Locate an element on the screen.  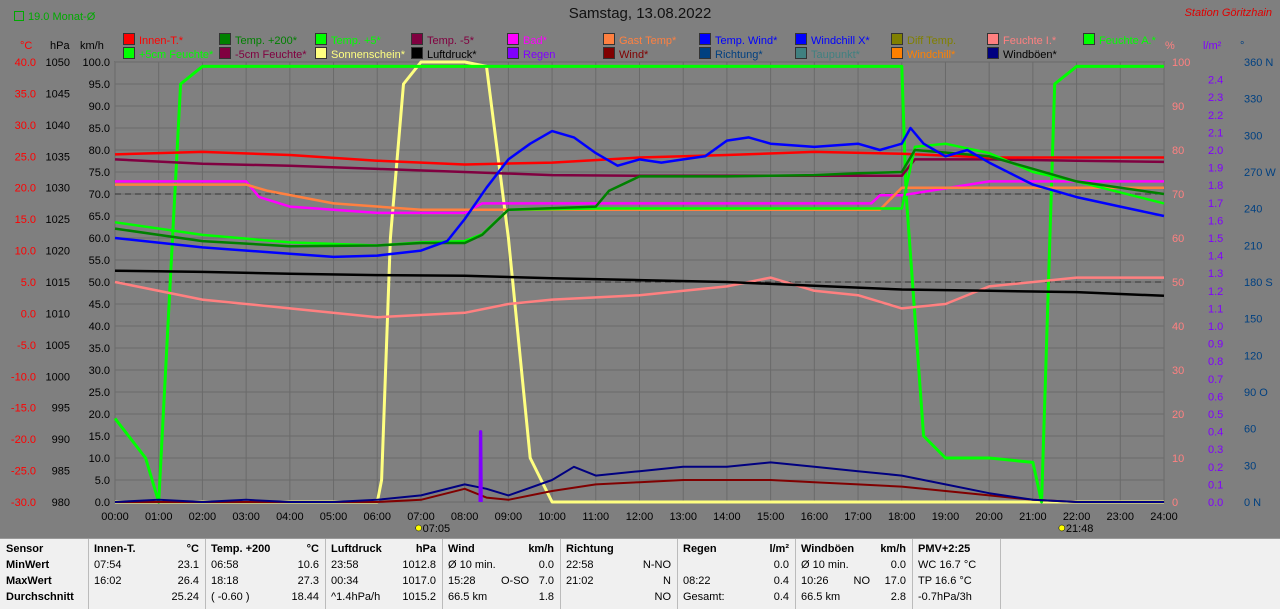
stats-row: Temp. +200 °C is located at coordinates (265, 551).